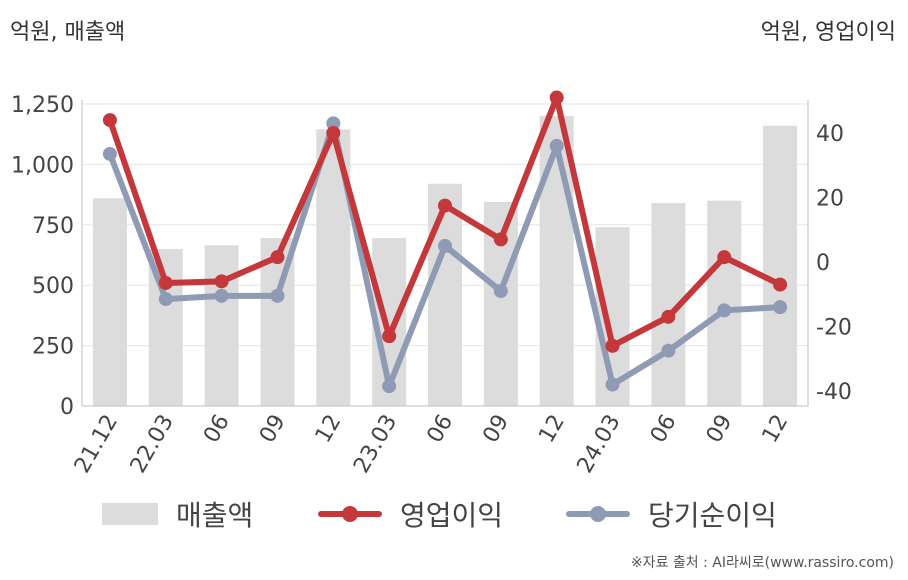  What do you see at coordinates (598, 514) in the screenshot?
I see `legend-swatch-net` at bounding box center [598, 514].